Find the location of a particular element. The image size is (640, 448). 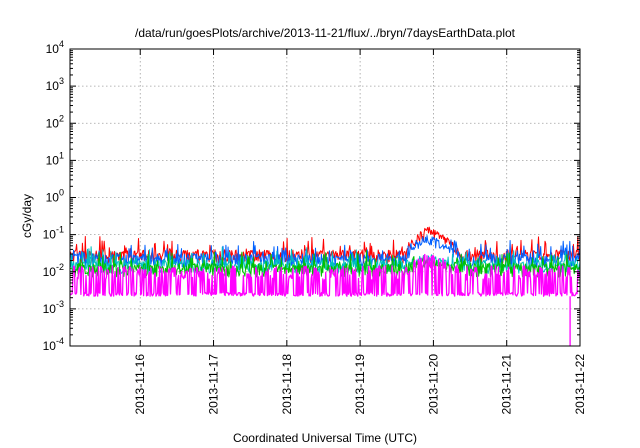

y-tick-label: 10¹ is located at coordinates (55, 158).